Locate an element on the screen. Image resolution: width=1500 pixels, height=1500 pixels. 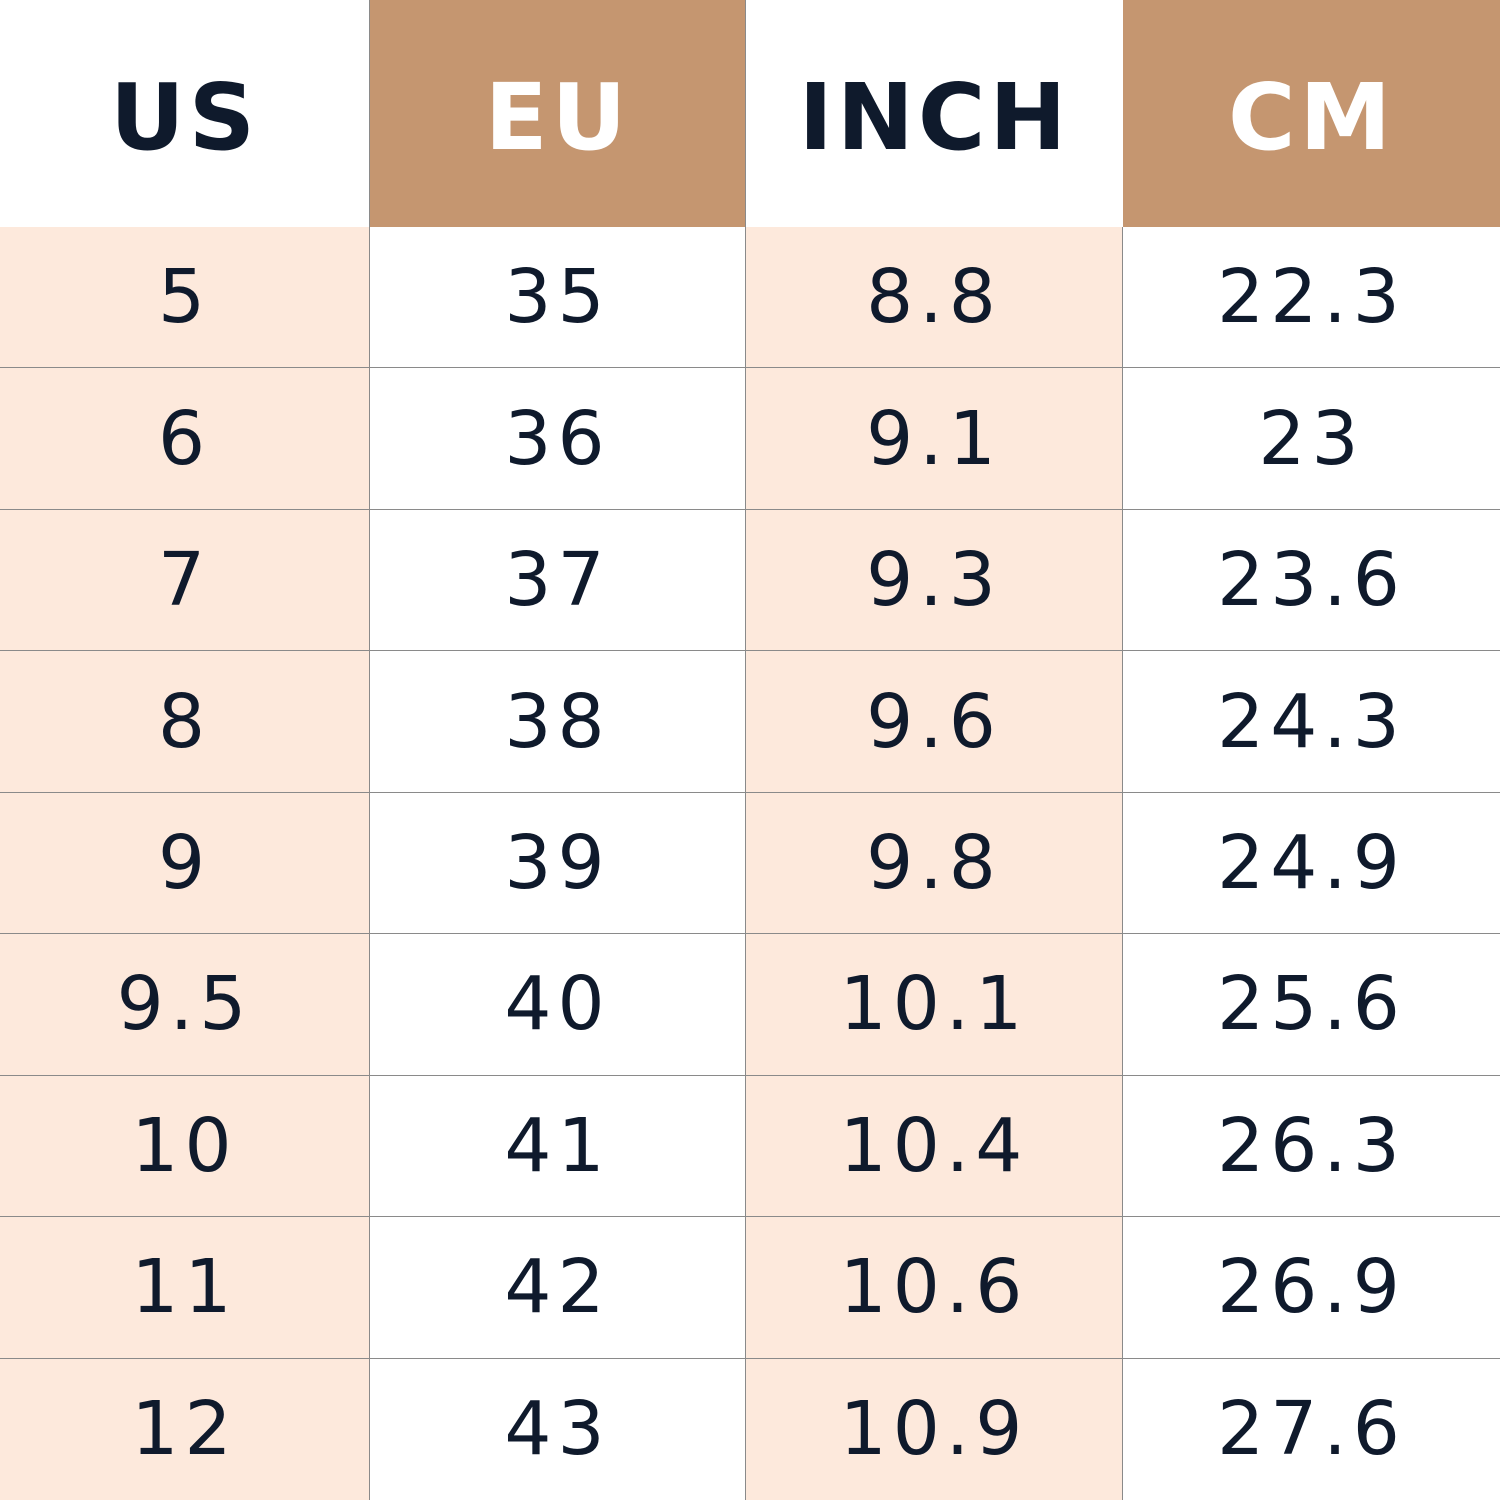
cell-eu: 37 is located at coordinates (558, 580).